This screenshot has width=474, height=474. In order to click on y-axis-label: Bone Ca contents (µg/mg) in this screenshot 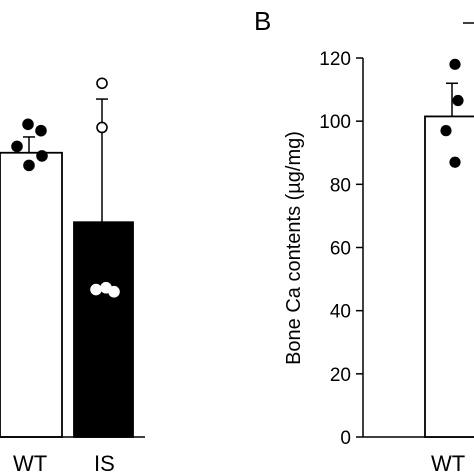, I will do `click(294, 248)`.